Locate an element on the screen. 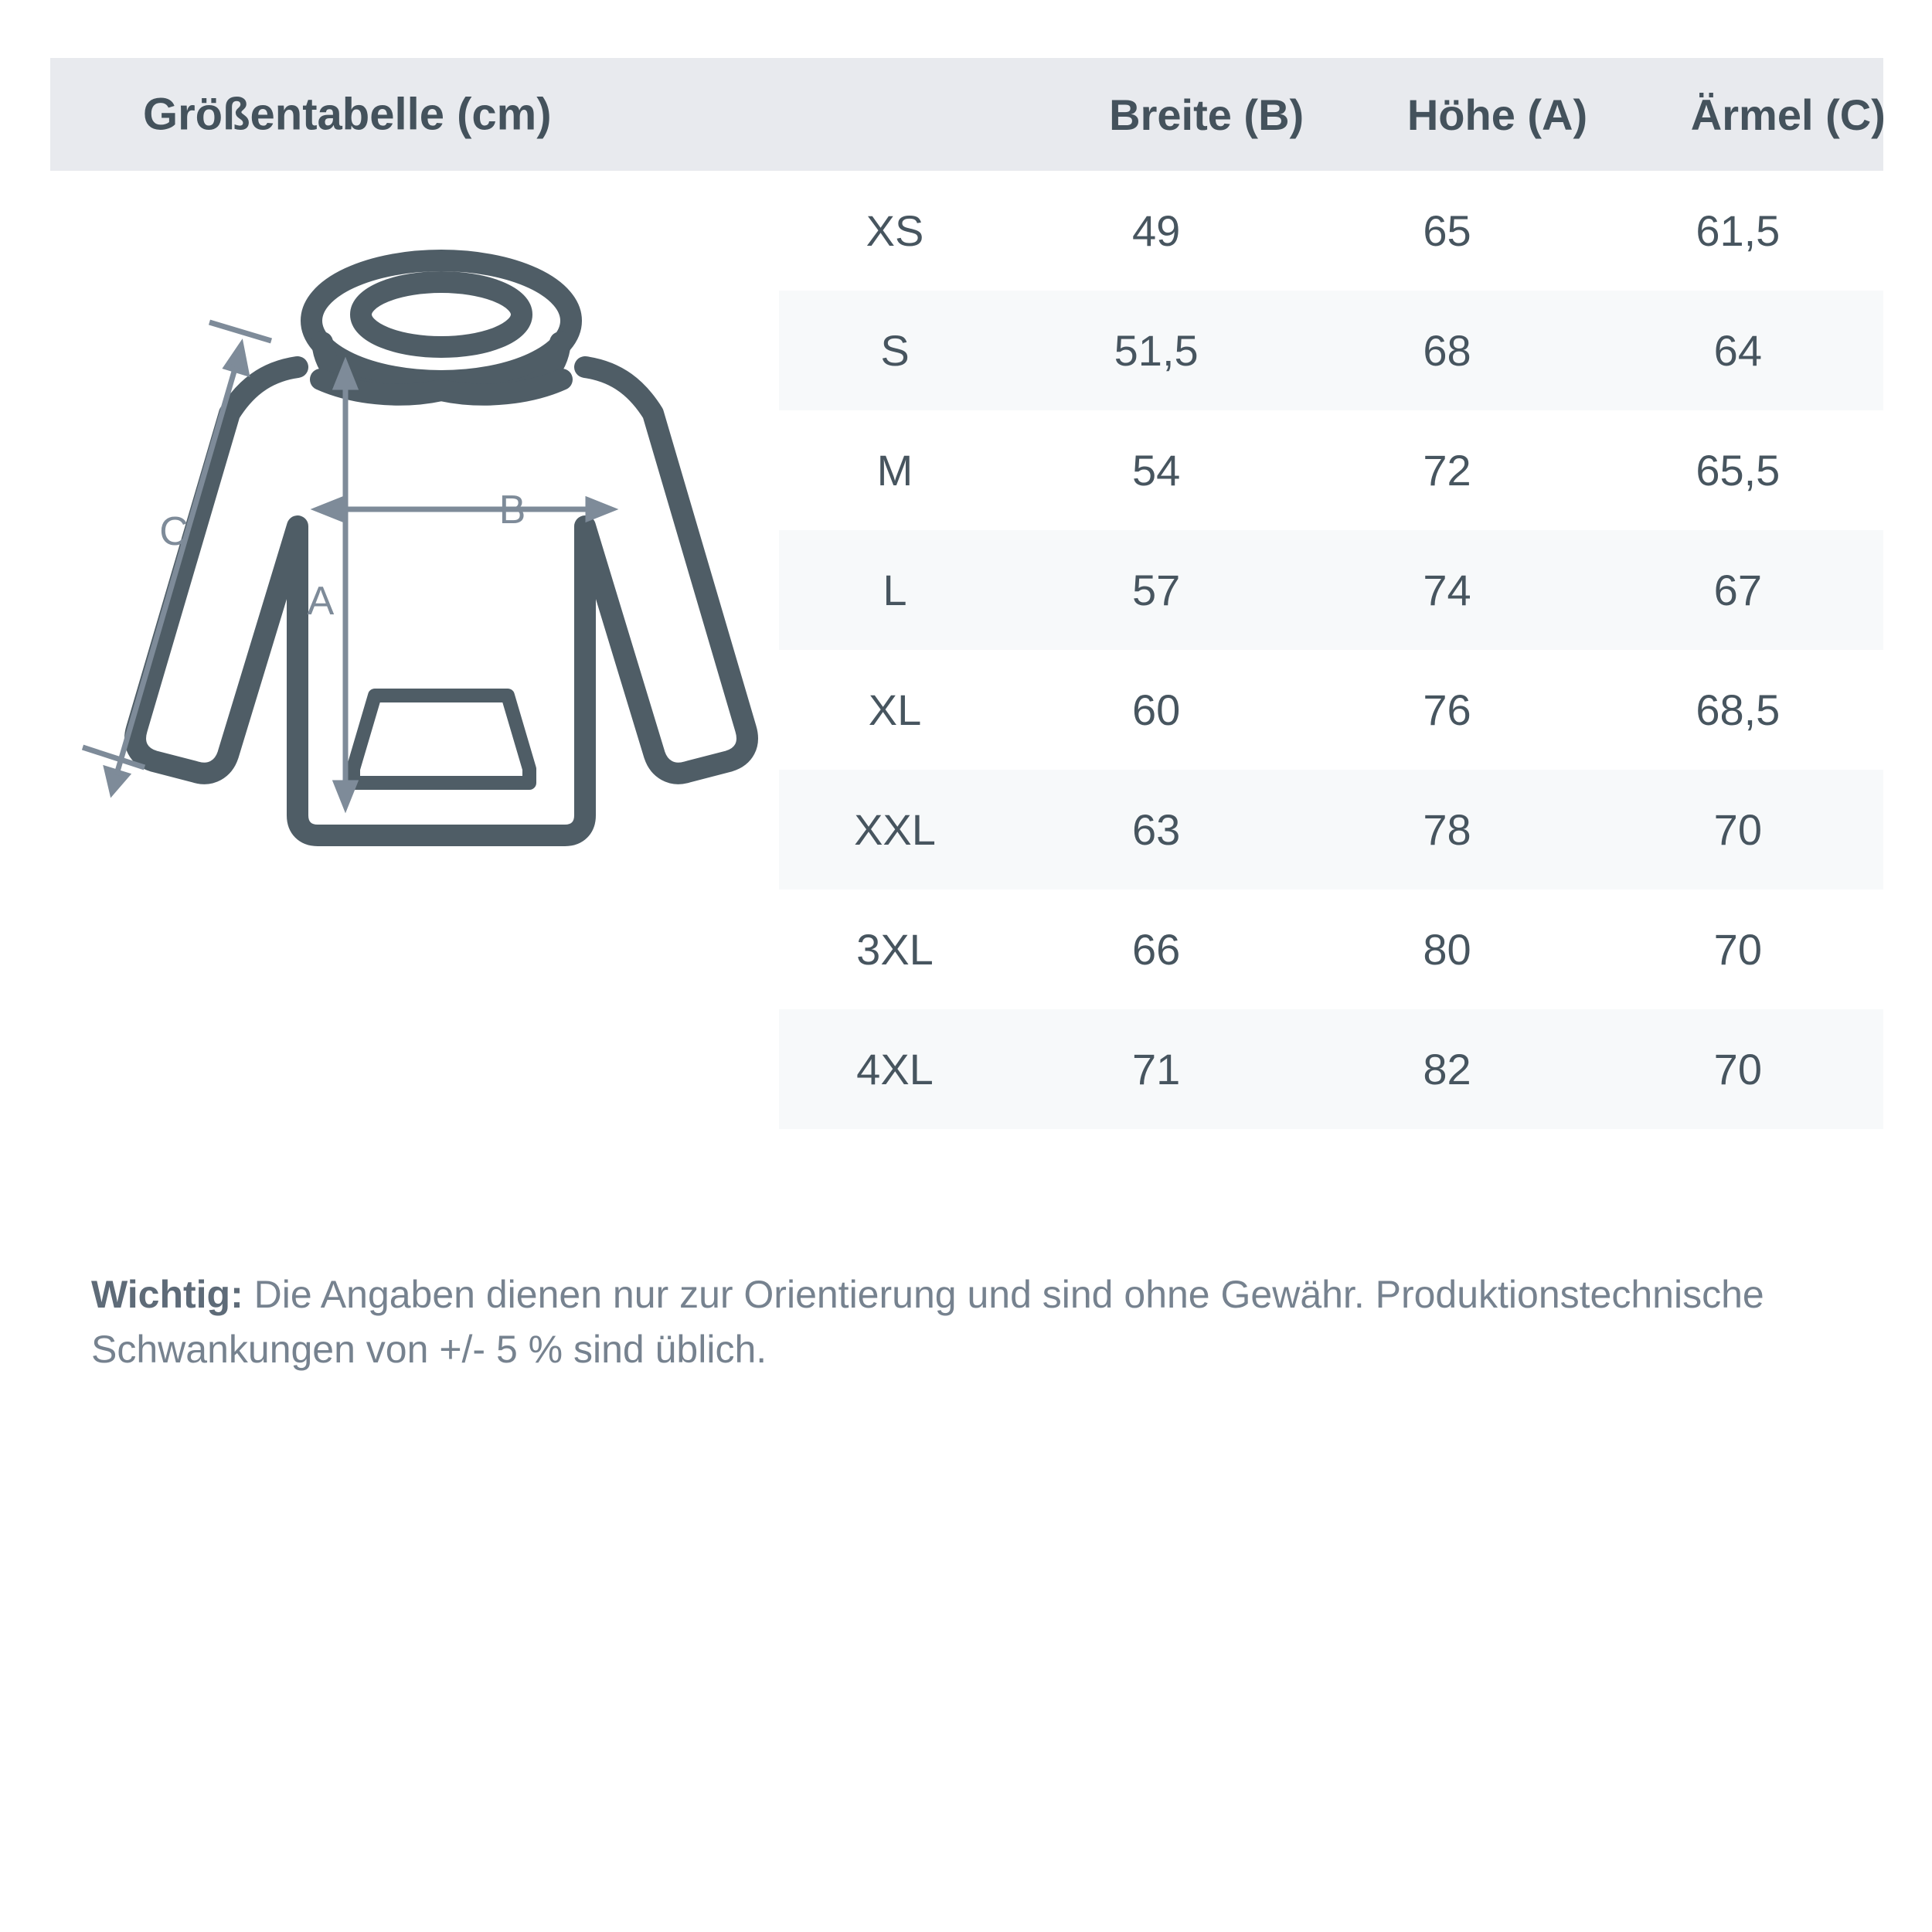 The image size is (1932, 1932). cell-size: XS is located at coordinates (895, 230).